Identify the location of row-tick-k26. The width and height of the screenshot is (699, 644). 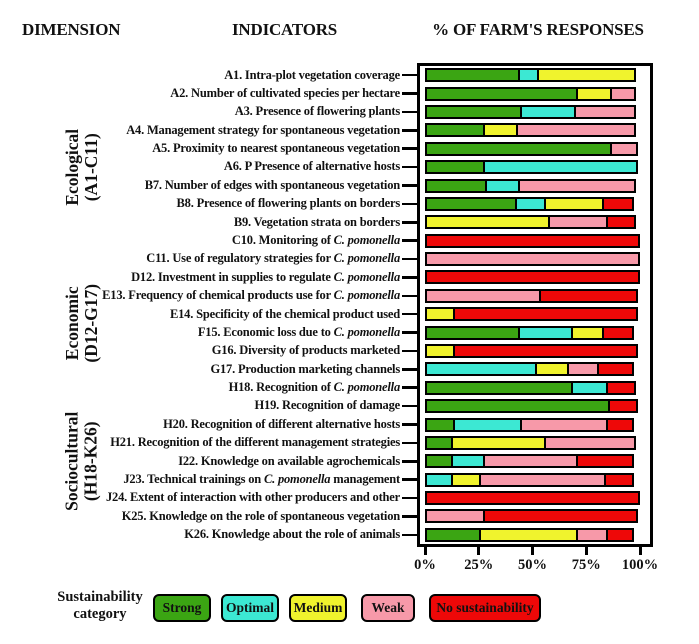
(410, 535).